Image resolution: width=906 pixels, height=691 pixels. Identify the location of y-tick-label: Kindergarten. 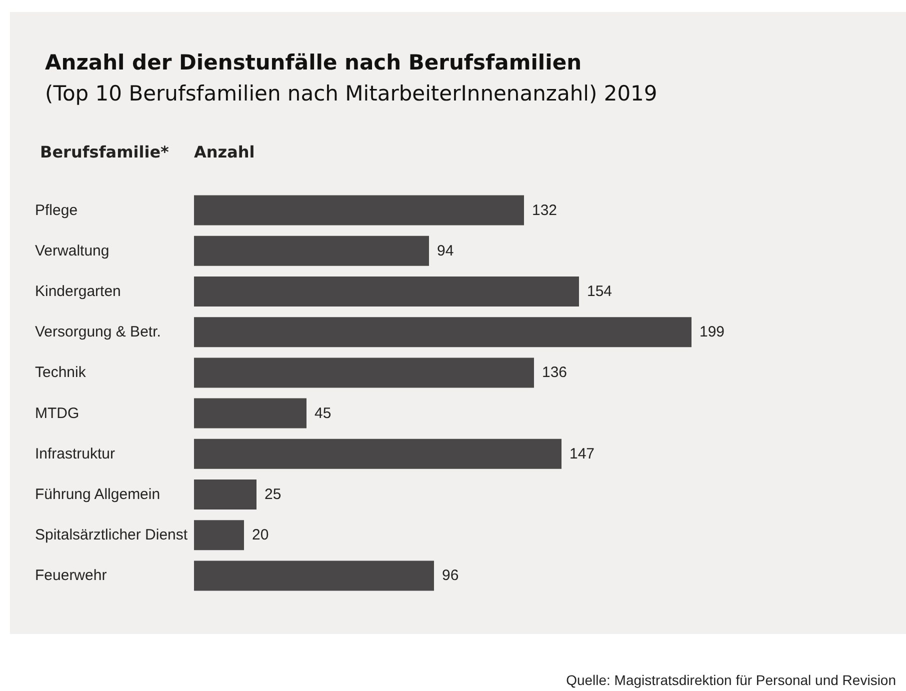
(78, 291).